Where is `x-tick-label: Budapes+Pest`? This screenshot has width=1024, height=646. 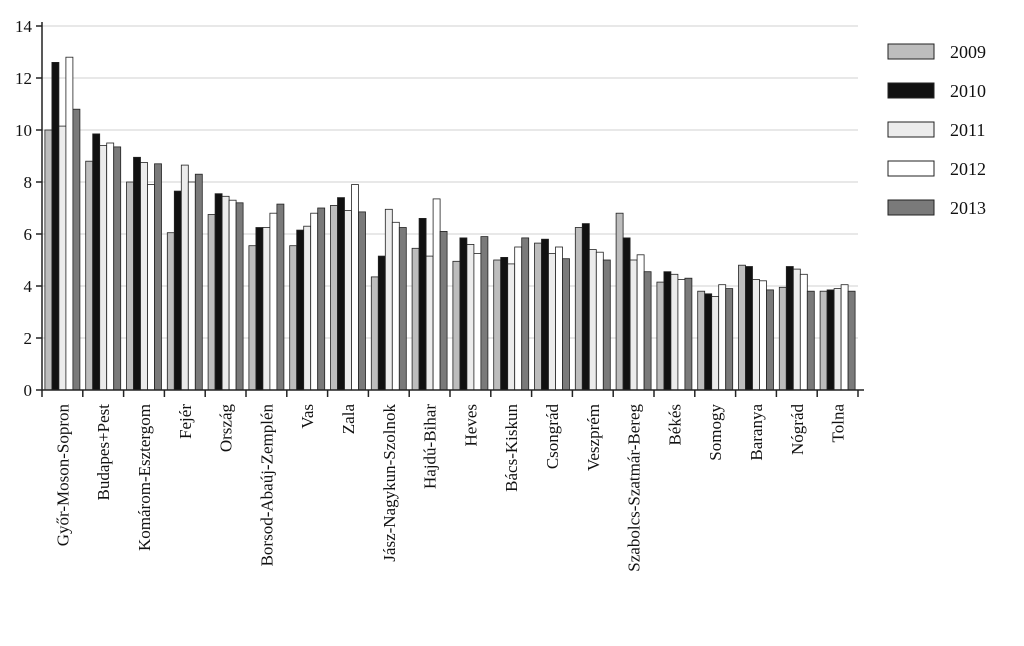 x-tick-label: Budapes+Pest is located at coordinates (103, 452).